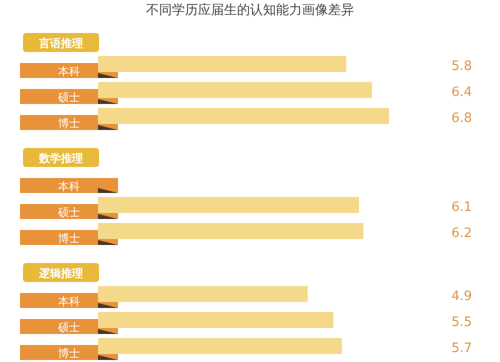 This screenshot has height=362, width=500. I want to click on chart-subtitle: 逻辑推理, so click(60, 273).